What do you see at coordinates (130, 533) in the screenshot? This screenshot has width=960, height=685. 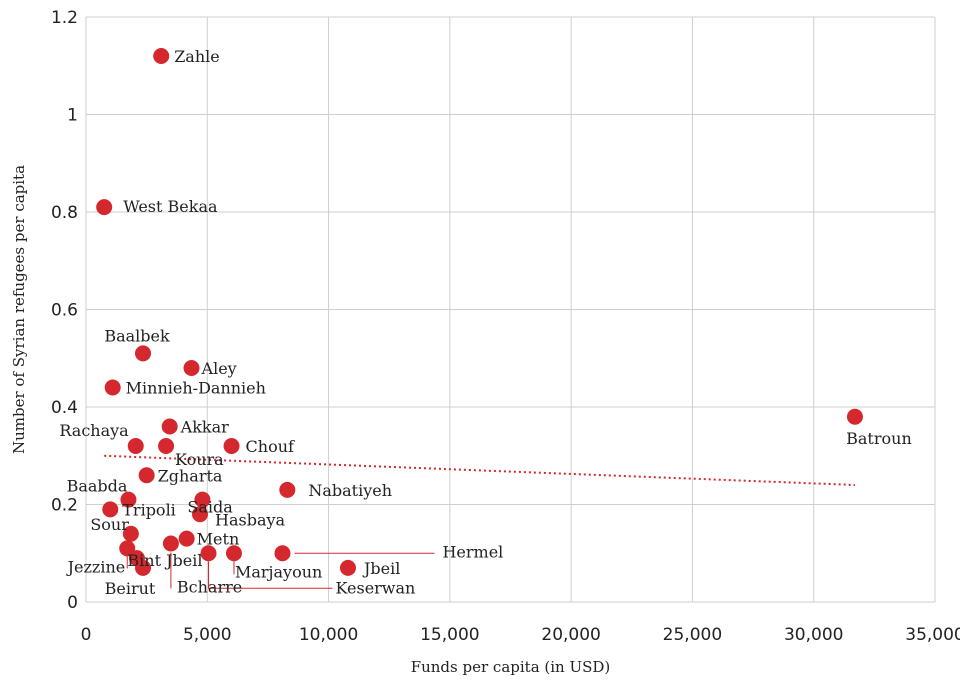 I see `point-sour` at bounding box center [130, 533].